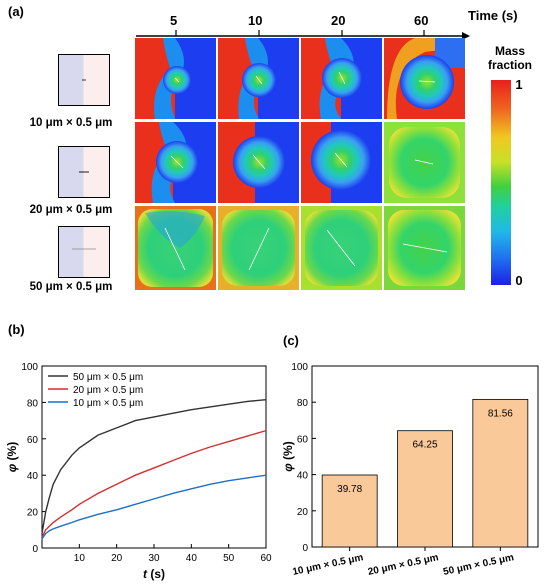 The width and height of the screenshot is (550, 587). I want to click on legend-label-1: 20 μm × 0.5 μm, so click(108, 390).